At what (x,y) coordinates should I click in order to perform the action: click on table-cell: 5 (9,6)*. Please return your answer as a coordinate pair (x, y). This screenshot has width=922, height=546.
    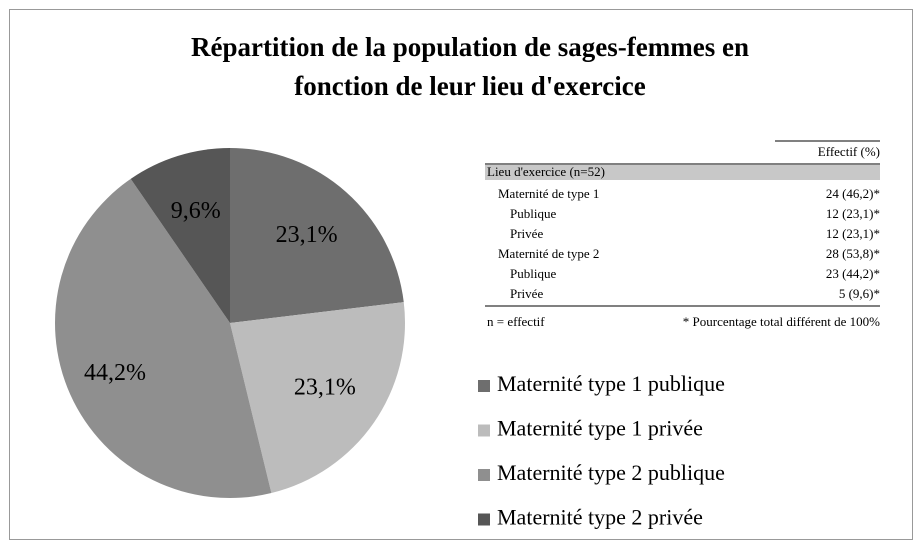
    Looking at the image, I should click on (859, 293).